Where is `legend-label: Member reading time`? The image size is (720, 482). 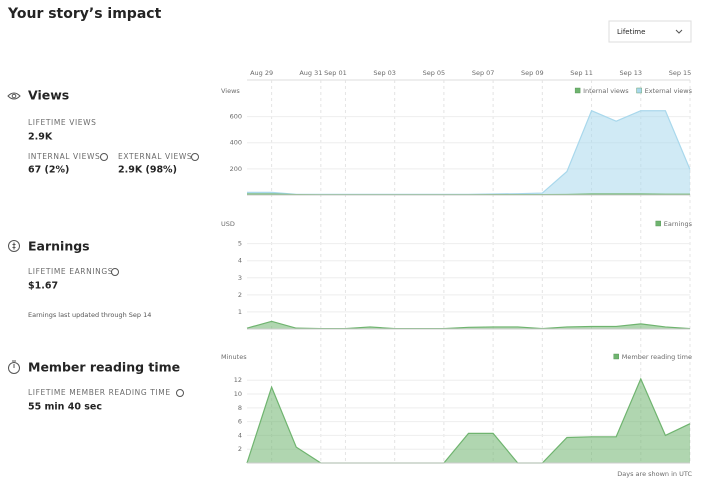
legend-label: Member reading time is located at coordinates (657, 357).